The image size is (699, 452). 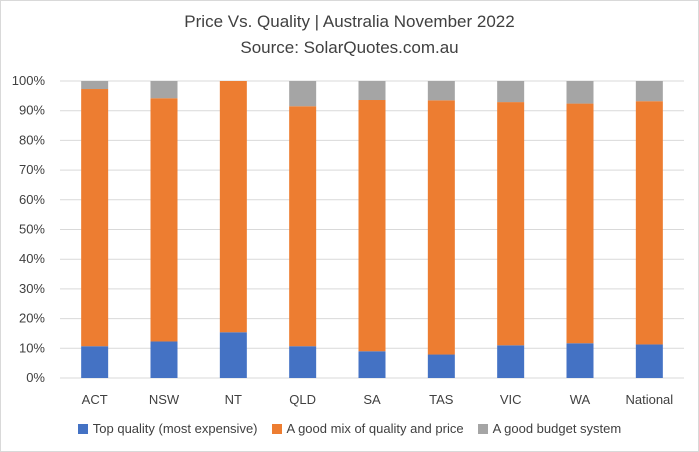 What do you see at coordinates (441, 399) in the screenshot?
I see `x-tick-label: TAS` at bounding box center [441, 399].